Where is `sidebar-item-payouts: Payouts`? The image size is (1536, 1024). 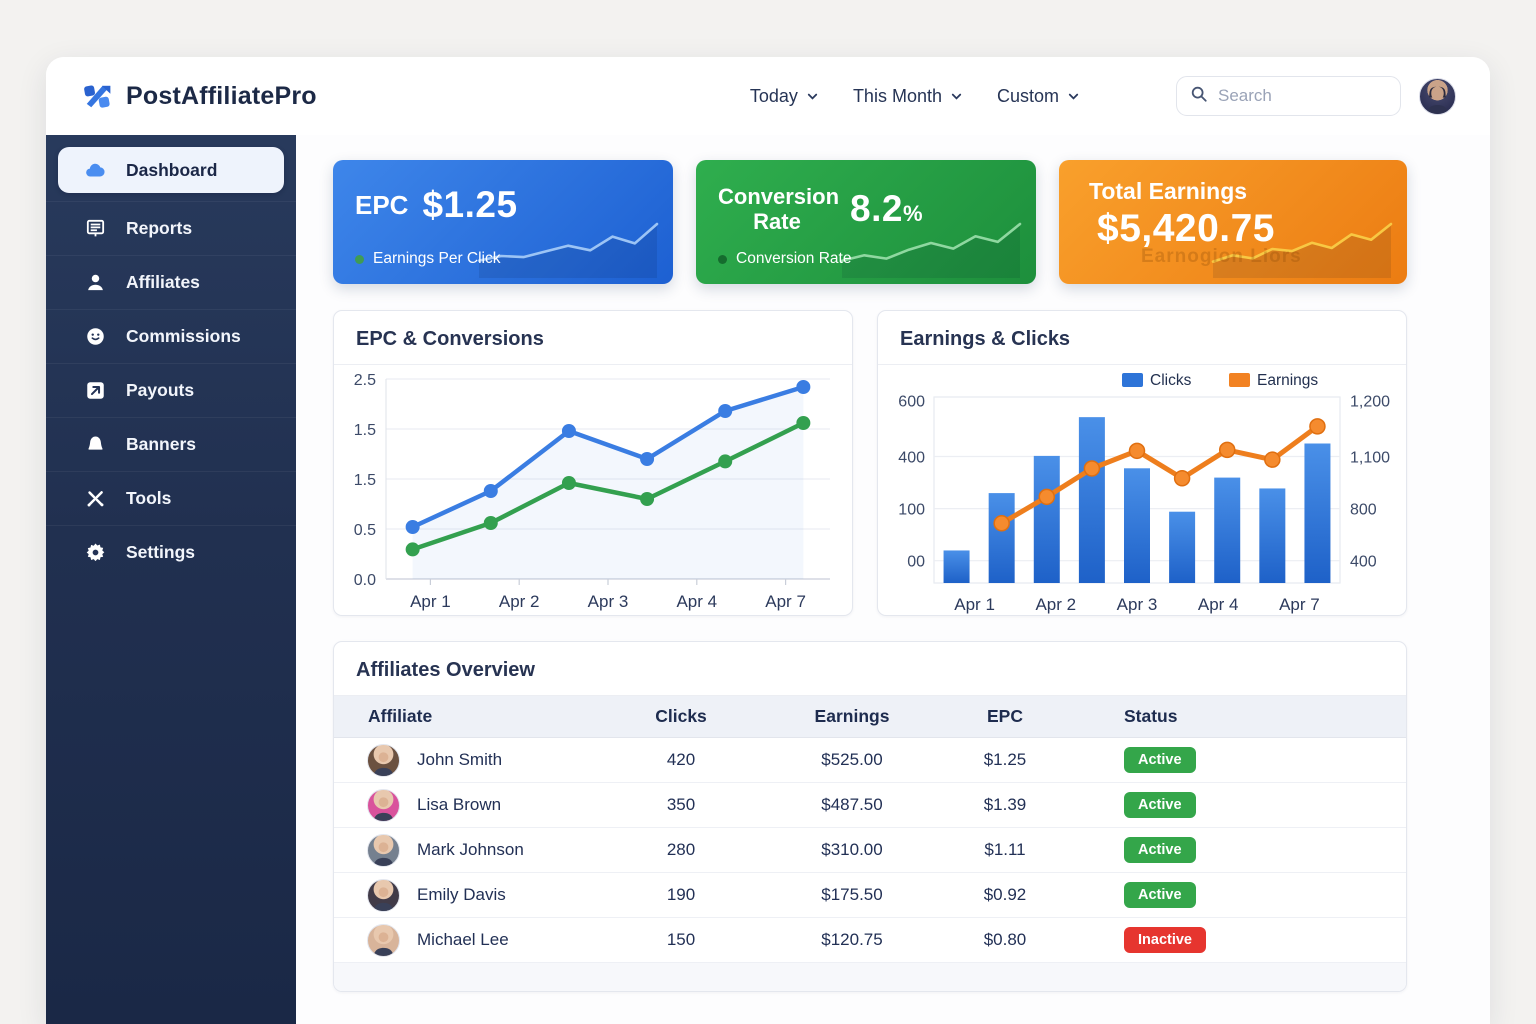
sidebar-item-payouts: Payouts is located at coordinates (171, 390).